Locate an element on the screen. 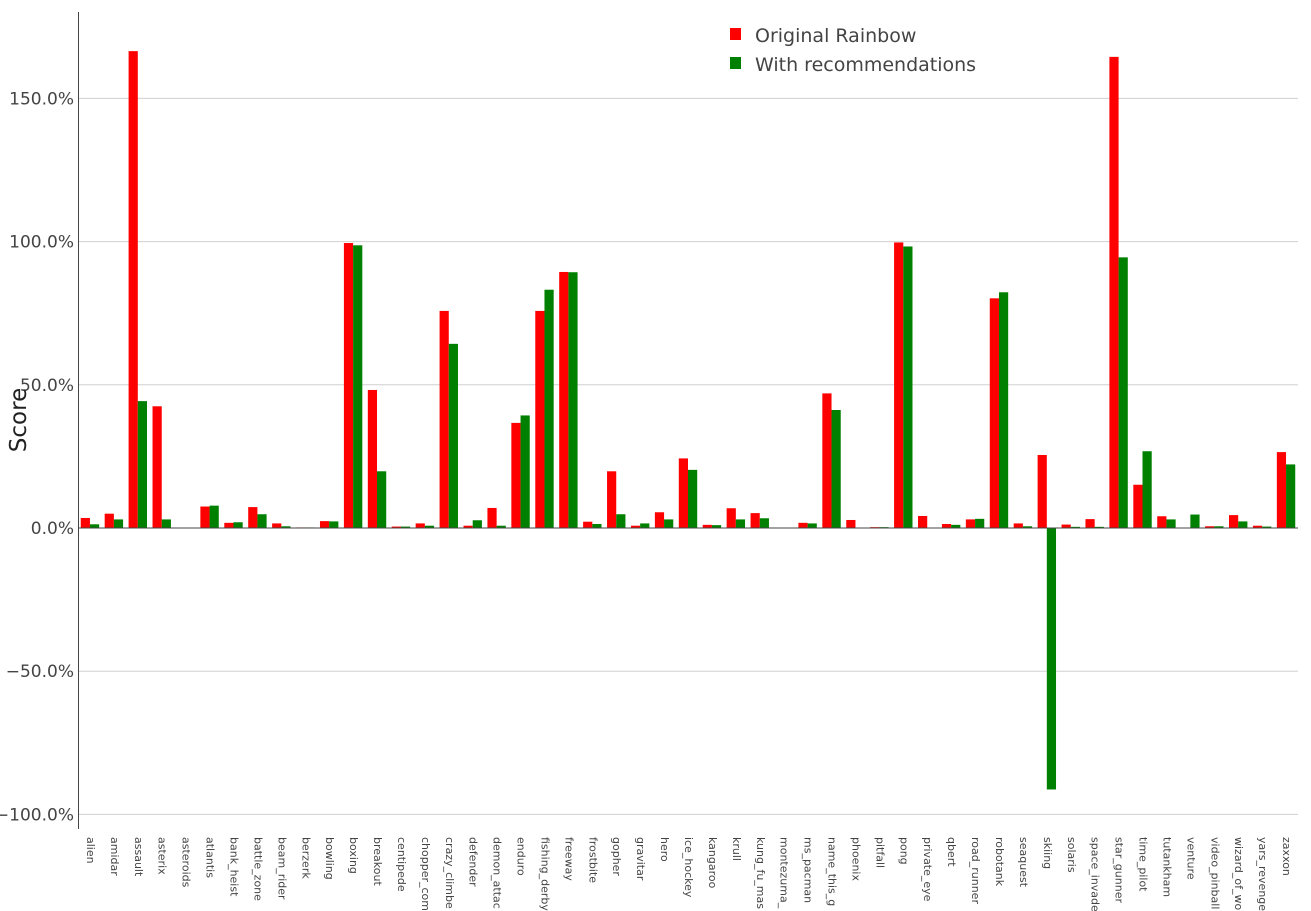 This screenshot has height=911, width=1311. x-tick-label: hero is located at coordinates (664, 849).